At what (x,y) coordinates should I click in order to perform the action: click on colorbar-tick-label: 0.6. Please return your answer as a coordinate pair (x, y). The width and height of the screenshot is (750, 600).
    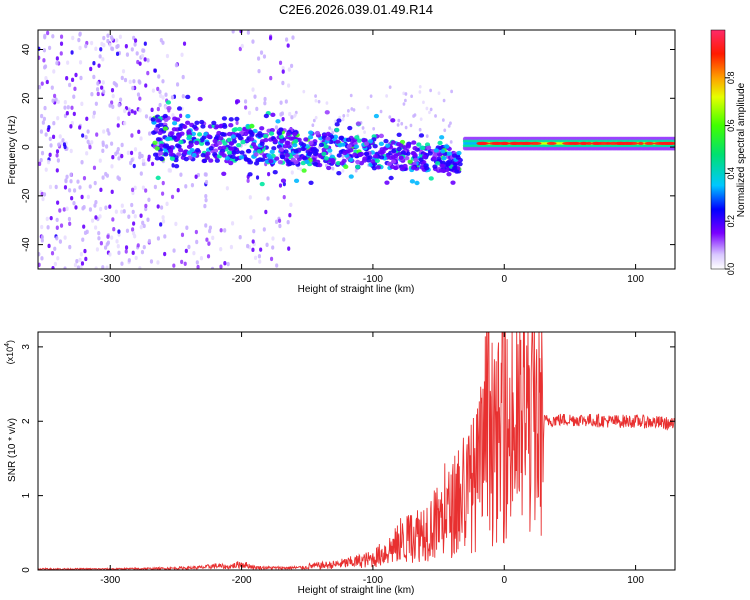
    Looking at the image, I should click on (731, 125).